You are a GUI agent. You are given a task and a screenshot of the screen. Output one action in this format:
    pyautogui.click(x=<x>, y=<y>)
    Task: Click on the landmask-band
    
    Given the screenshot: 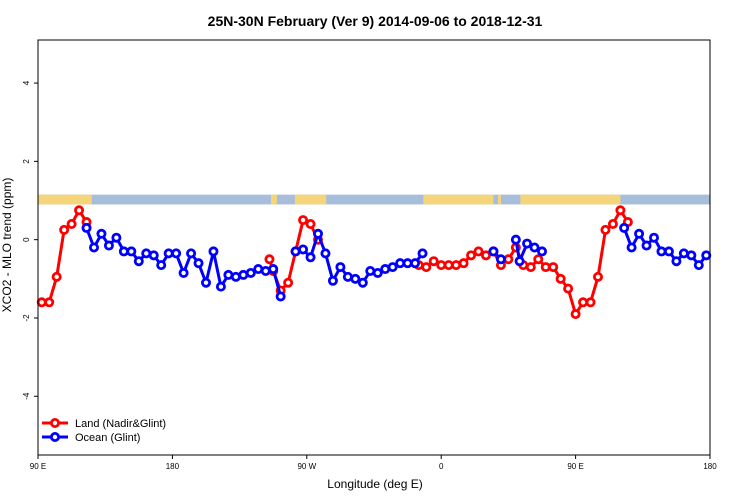 What is the action you would take?
    pyautogui.click(x=374, y=199)
    